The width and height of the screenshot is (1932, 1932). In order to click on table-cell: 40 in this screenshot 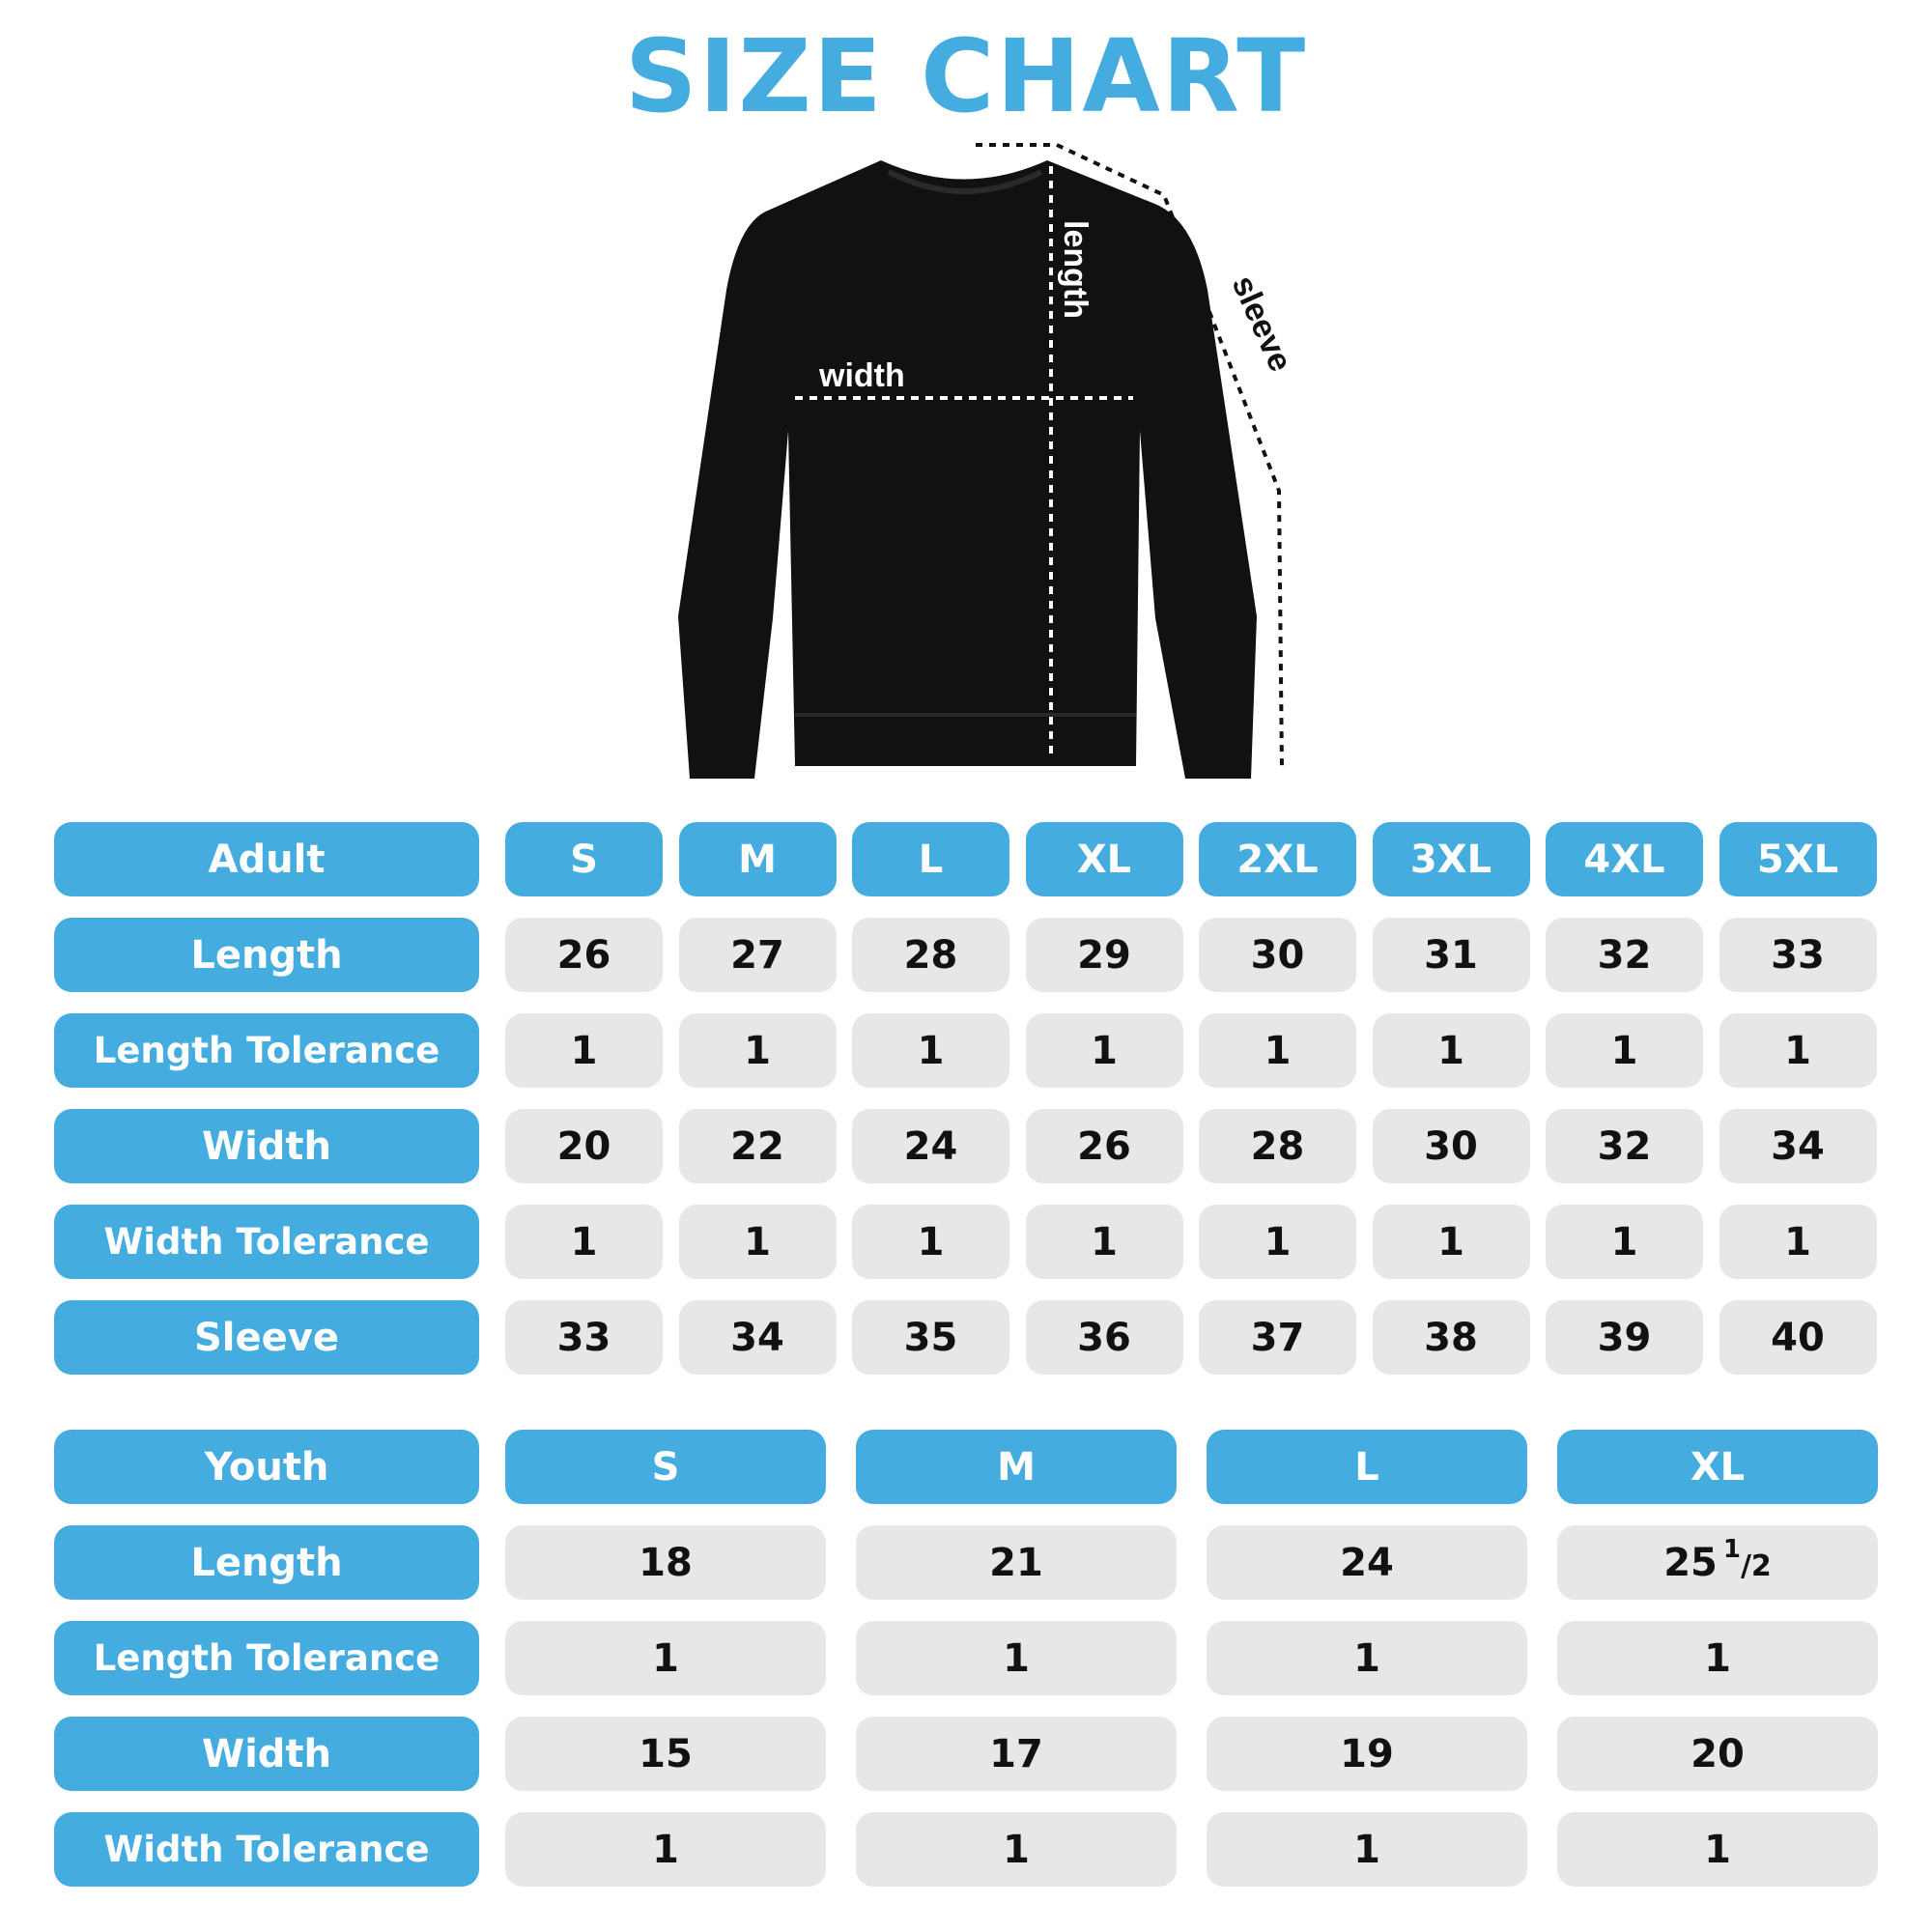, I will do `click(1798, 1337)`.